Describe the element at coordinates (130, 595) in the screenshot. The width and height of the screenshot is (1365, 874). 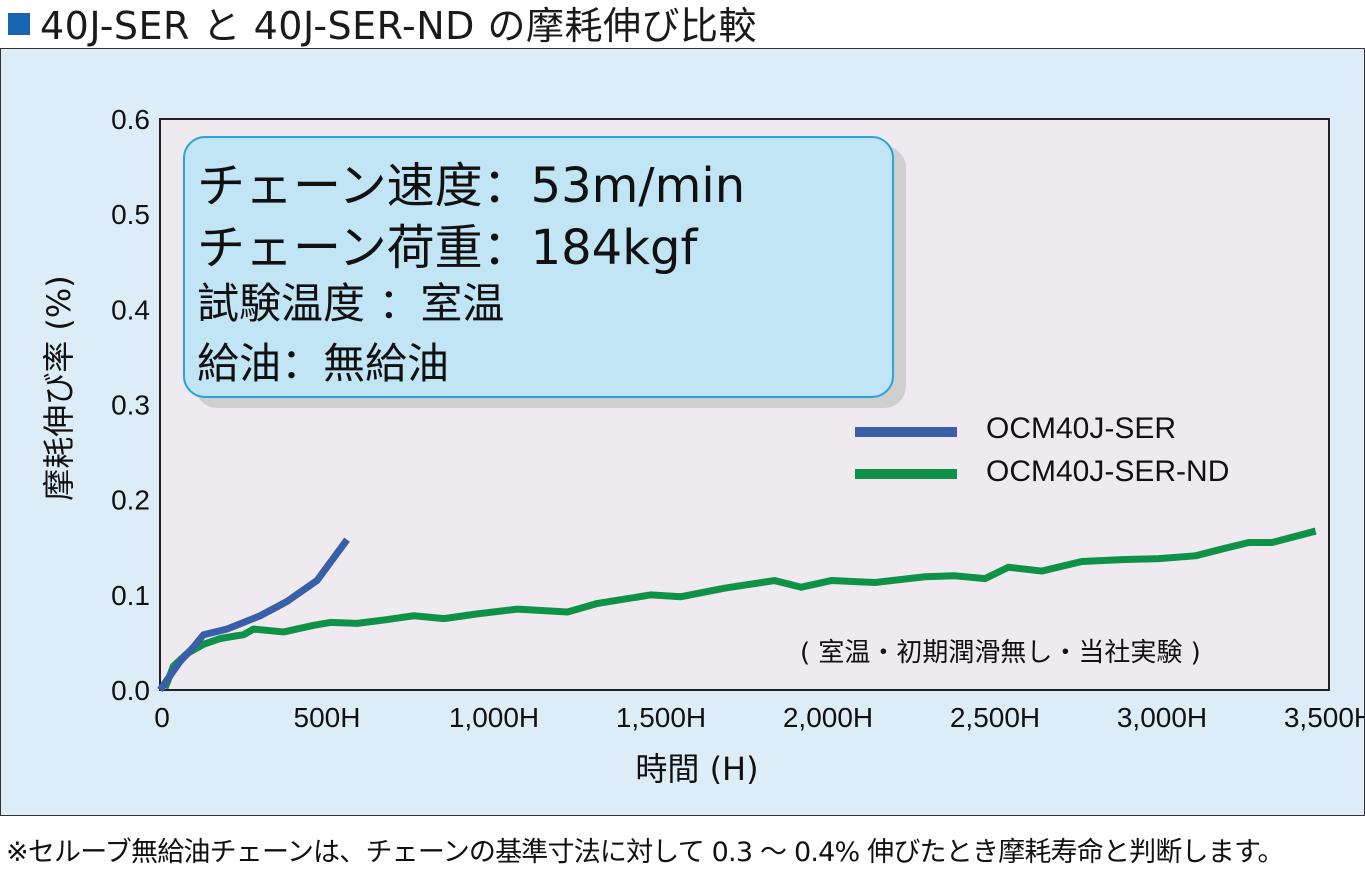
I see `y-tick-label: 0.1` at that location.